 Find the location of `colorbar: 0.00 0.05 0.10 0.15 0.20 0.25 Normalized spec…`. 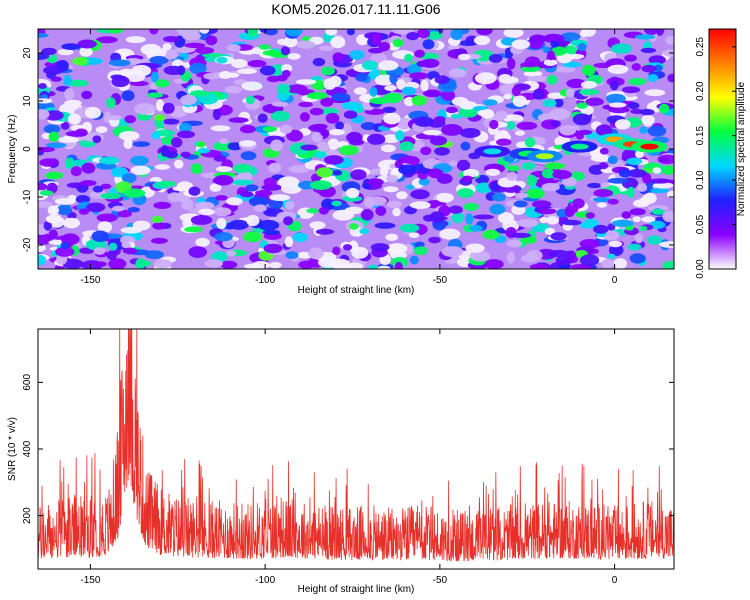

colorbar: 0.00 0.05 0.10 0.15 0.20 0.25 Normalized spec… is located at coordinates (721, 153).